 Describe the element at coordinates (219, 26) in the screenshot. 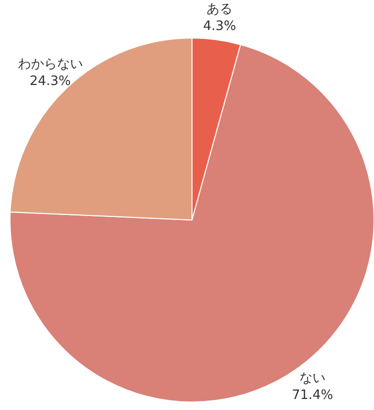

I see `data-label: 4.3%` at that location.